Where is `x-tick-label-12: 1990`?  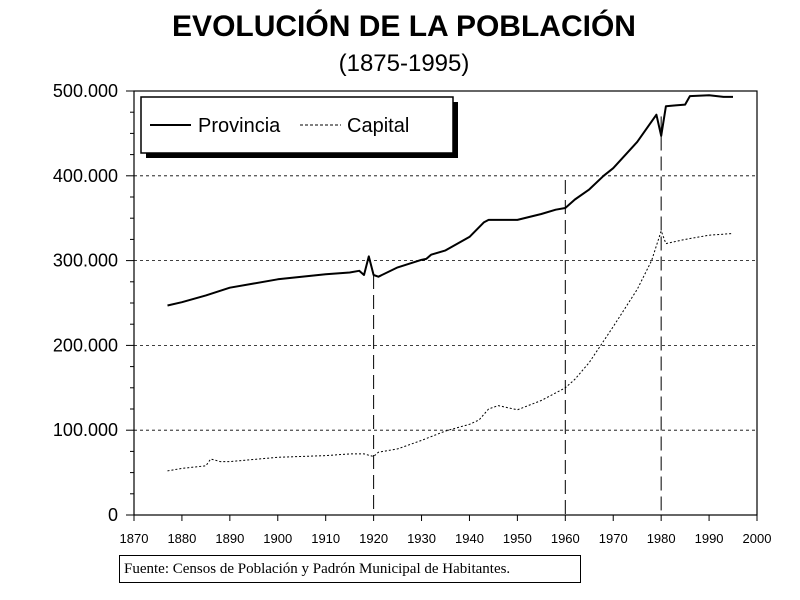 x-tick-label-12: 1990 is located at coordinates (709, 538).